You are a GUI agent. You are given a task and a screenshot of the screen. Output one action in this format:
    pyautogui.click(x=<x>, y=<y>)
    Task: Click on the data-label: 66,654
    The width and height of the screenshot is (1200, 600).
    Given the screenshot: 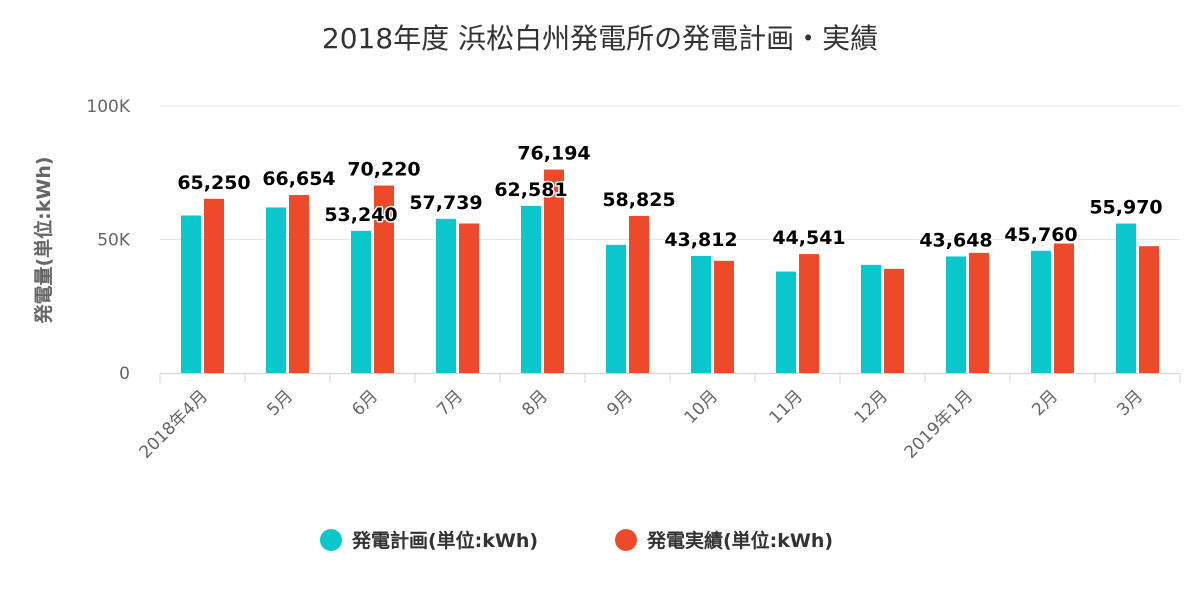 What is the action you would take?
    pyautogui.click(x=298, y=179)
    